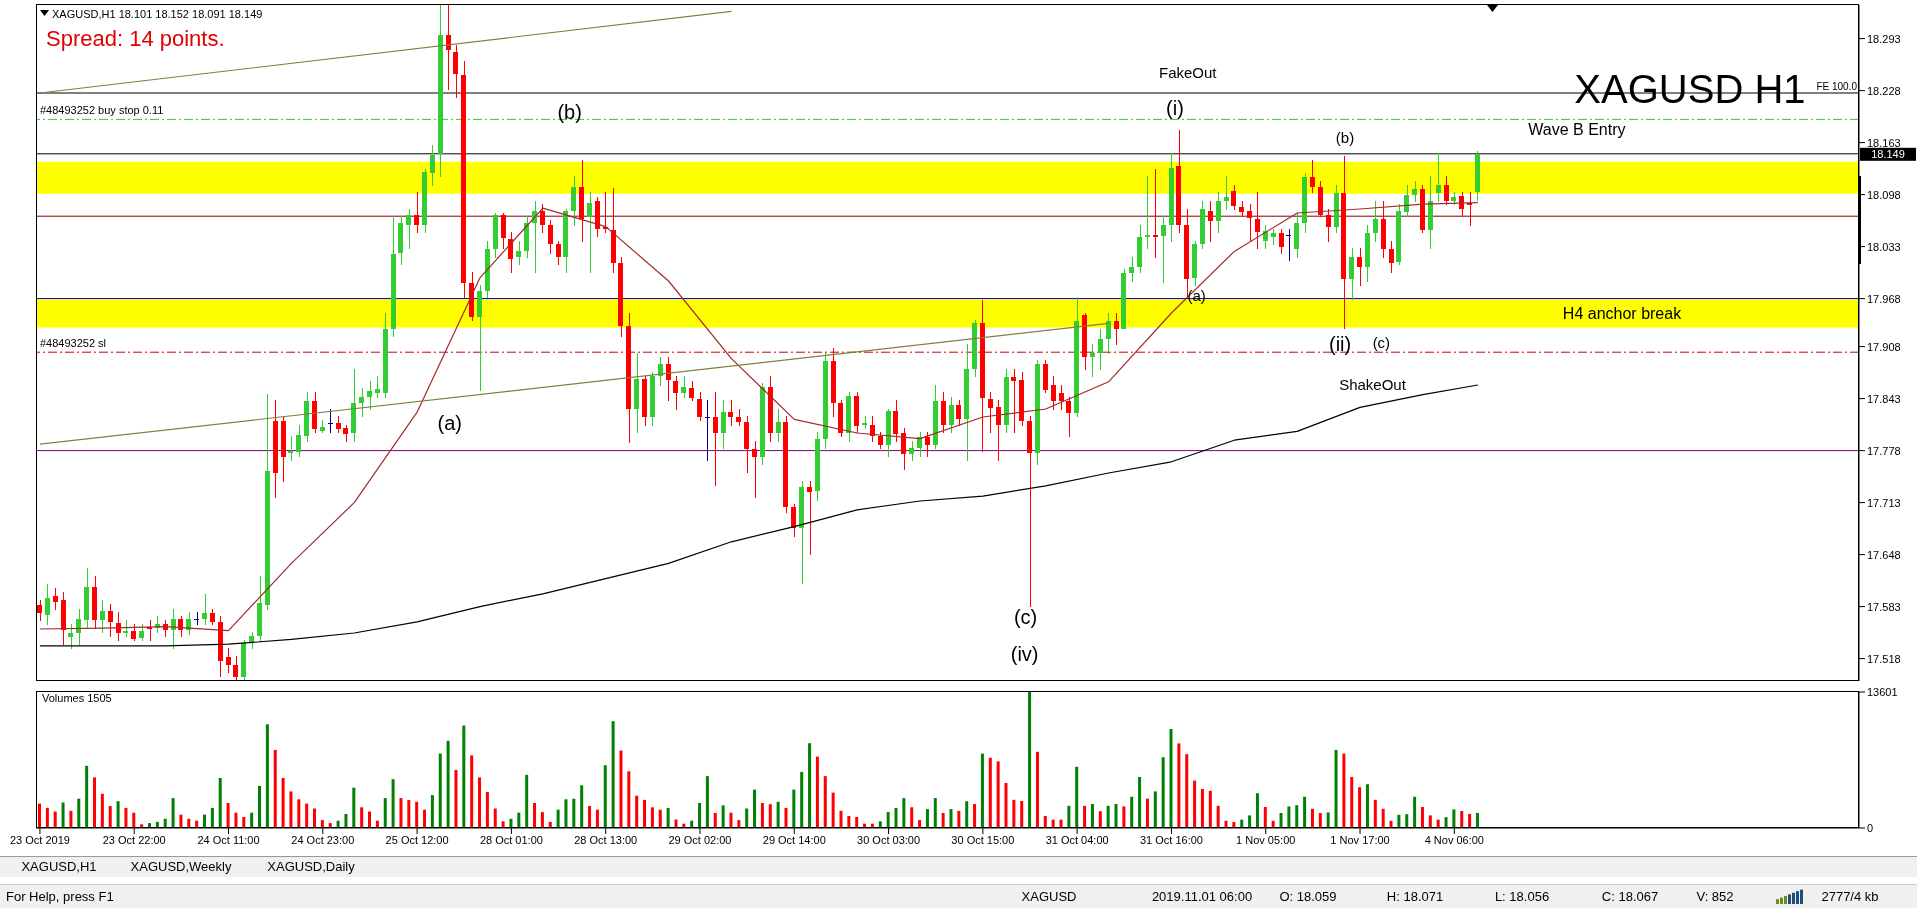 The image size is (1917, 908). I want to click on annotation: (a), so click(449, 423).